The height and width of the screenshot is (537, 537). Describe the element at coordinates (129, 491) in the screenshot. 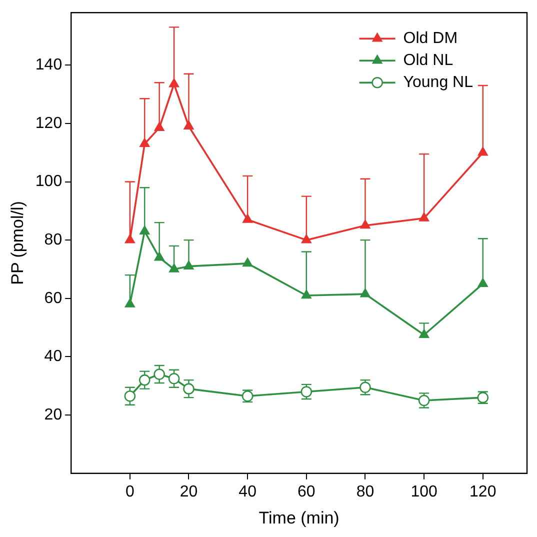

I see `x-tick-label: 0` at that location.